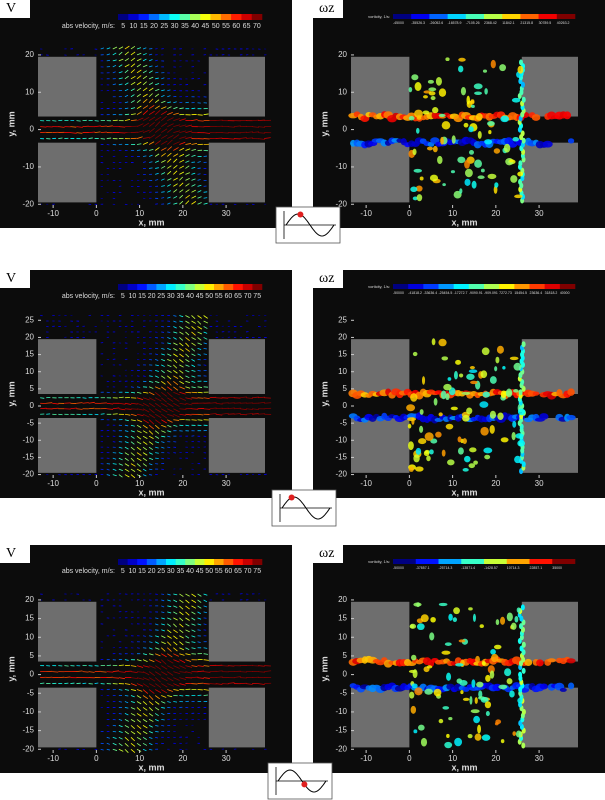 The image size is (605, 800). What do you see at coordinates (490, 23) in the screenshot?
I see `colorbar-tick-label: 2368.42` at bounding box center [490, 23].